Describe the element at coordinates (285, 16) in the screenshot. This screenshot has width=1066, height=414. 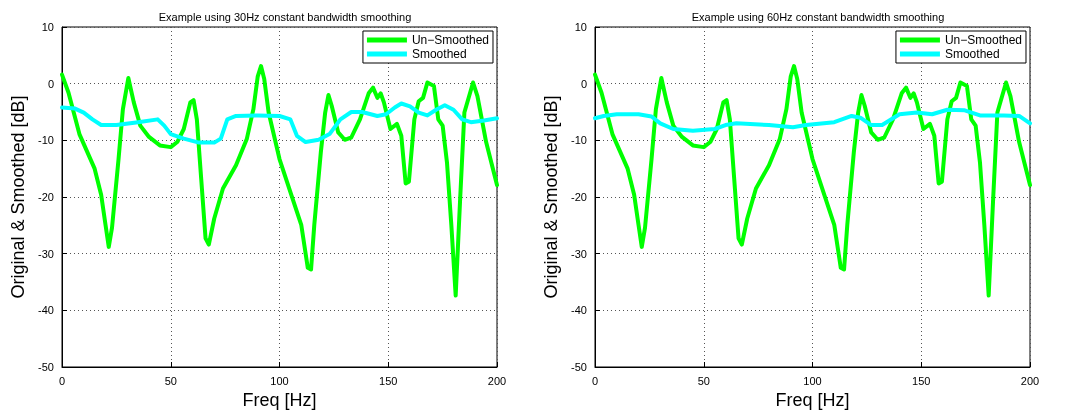
I see `chart-title: Example using 30Hz constant bandwidth smoothing` at that location.